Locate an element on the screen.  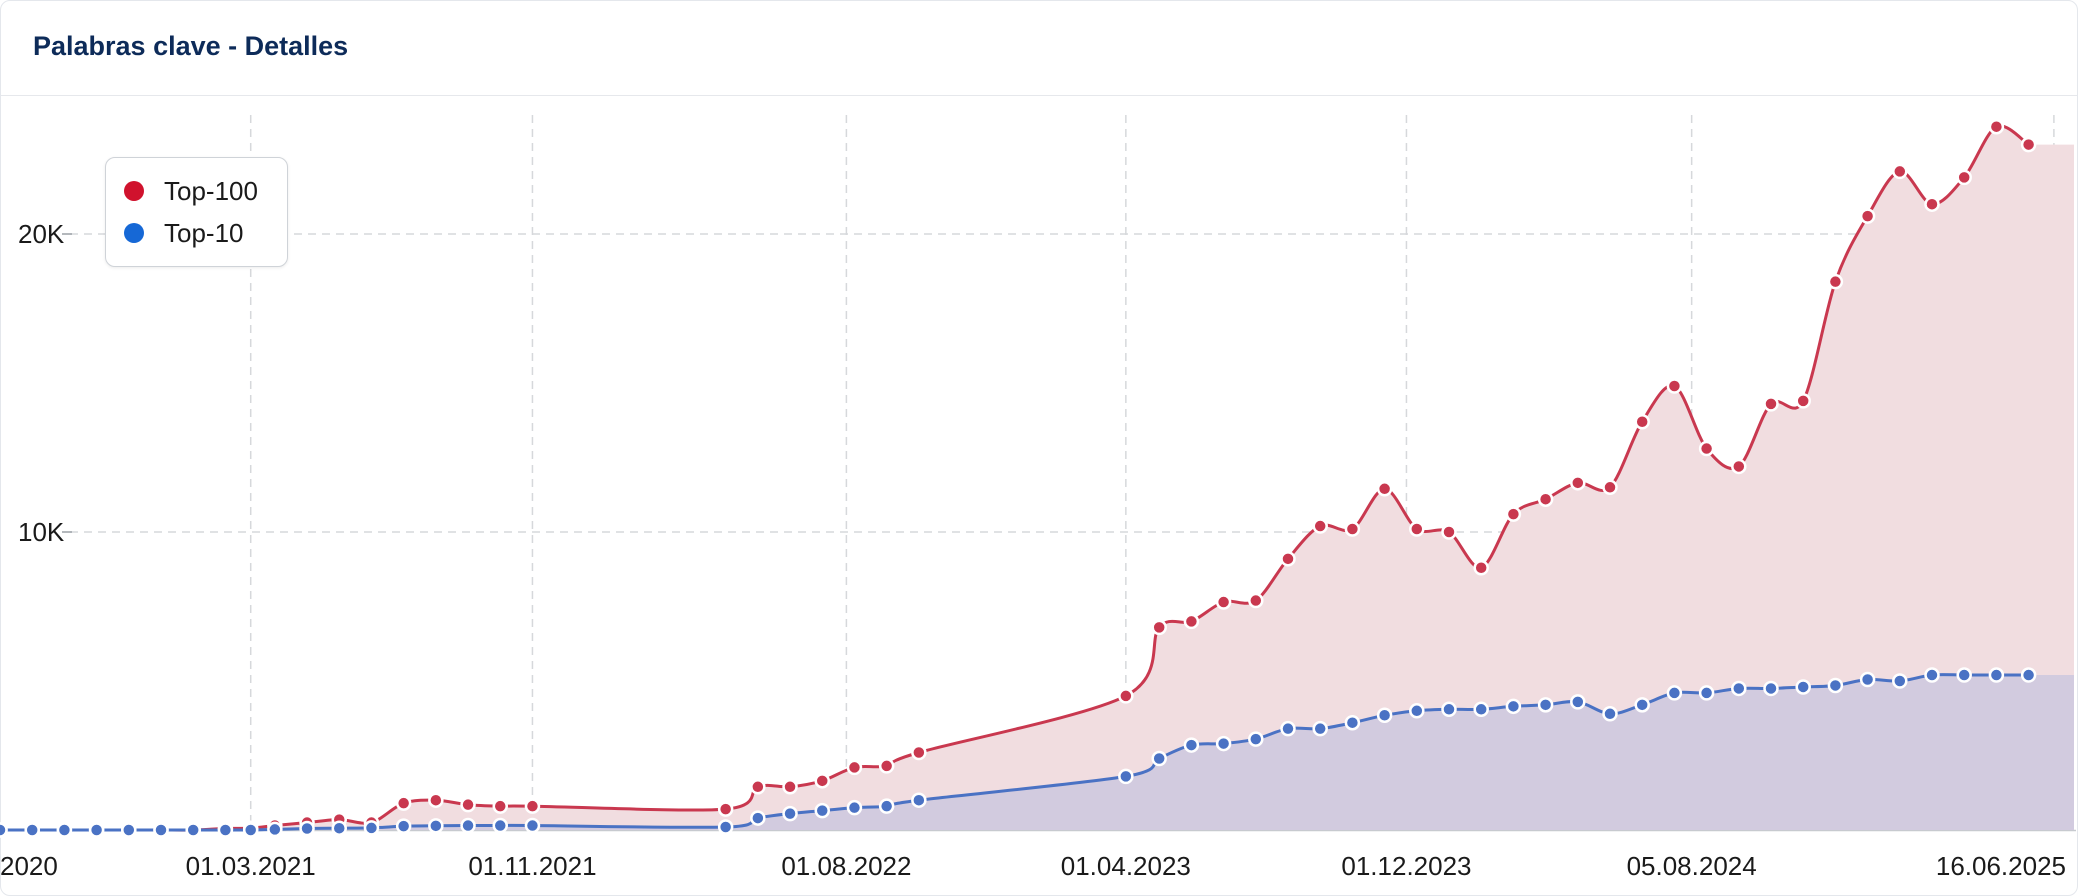
legend-item-top-100: Top-100 is located at coordinates (191, 191).